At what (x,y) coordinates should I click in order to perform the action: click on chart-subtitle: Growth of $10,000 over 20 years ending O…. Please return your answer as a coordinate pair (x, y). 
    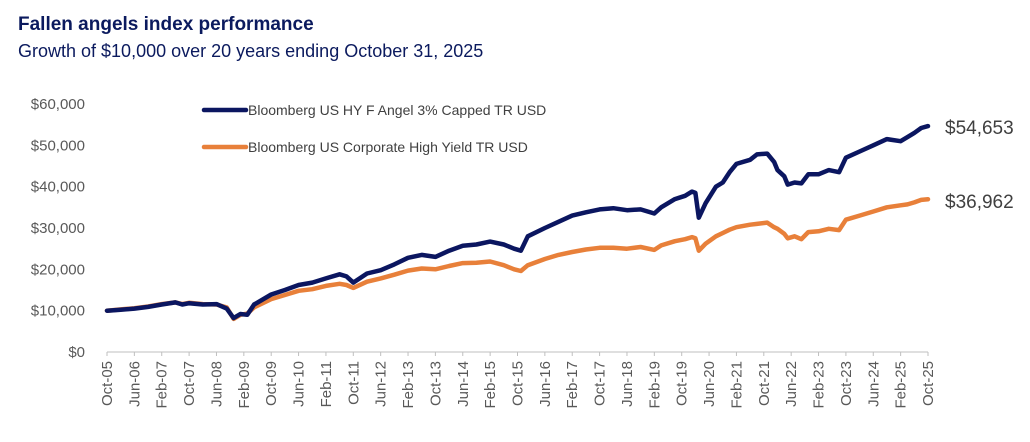
    Looking at the image, I should click on (251, 51).